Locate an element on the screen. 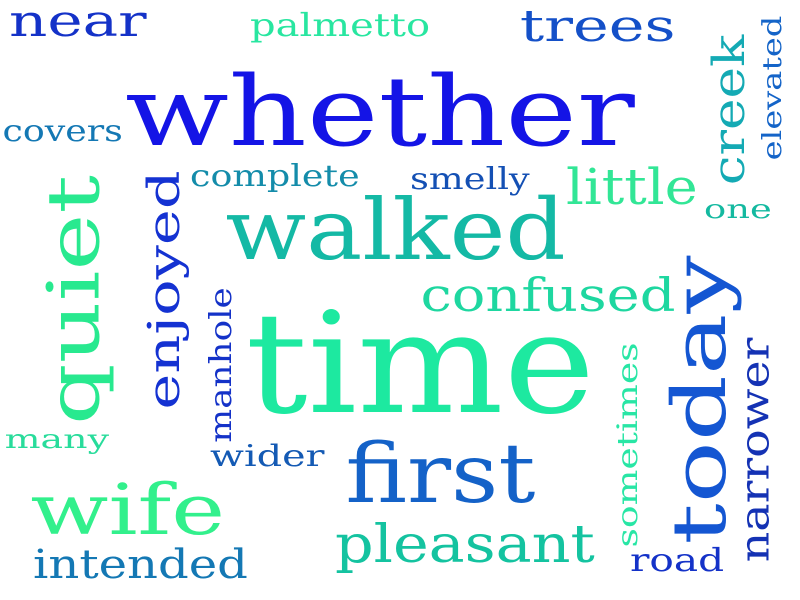 This screenshot has height=600, width=800. word-manhole: manhole is located at coordinates (222, 365).